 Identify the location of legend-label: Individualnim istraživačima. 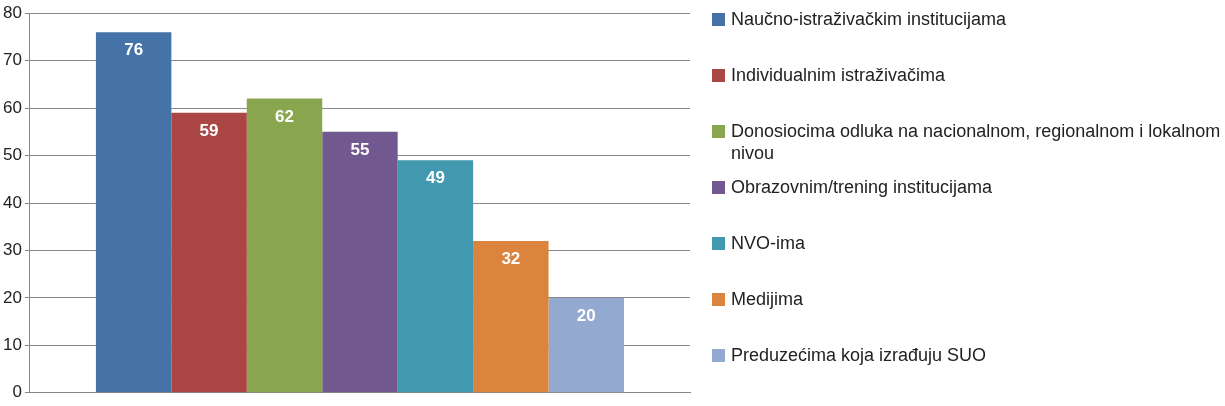
(838, 75).